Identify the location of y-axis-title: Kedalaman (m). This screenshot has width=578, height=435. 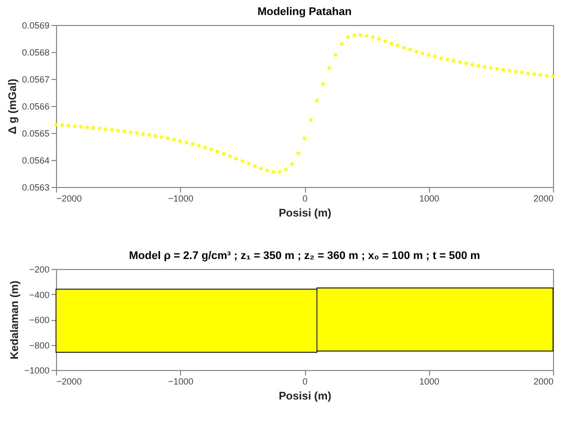
(15, 320).